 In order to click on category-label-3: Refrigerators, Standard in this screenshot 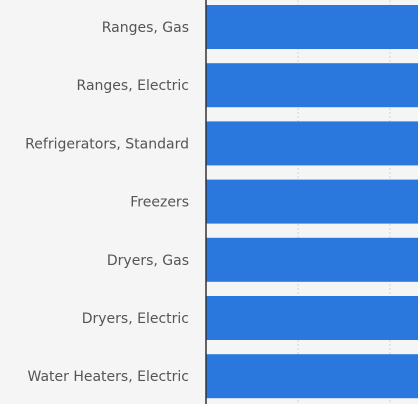, I will do `click(107, 144)`.